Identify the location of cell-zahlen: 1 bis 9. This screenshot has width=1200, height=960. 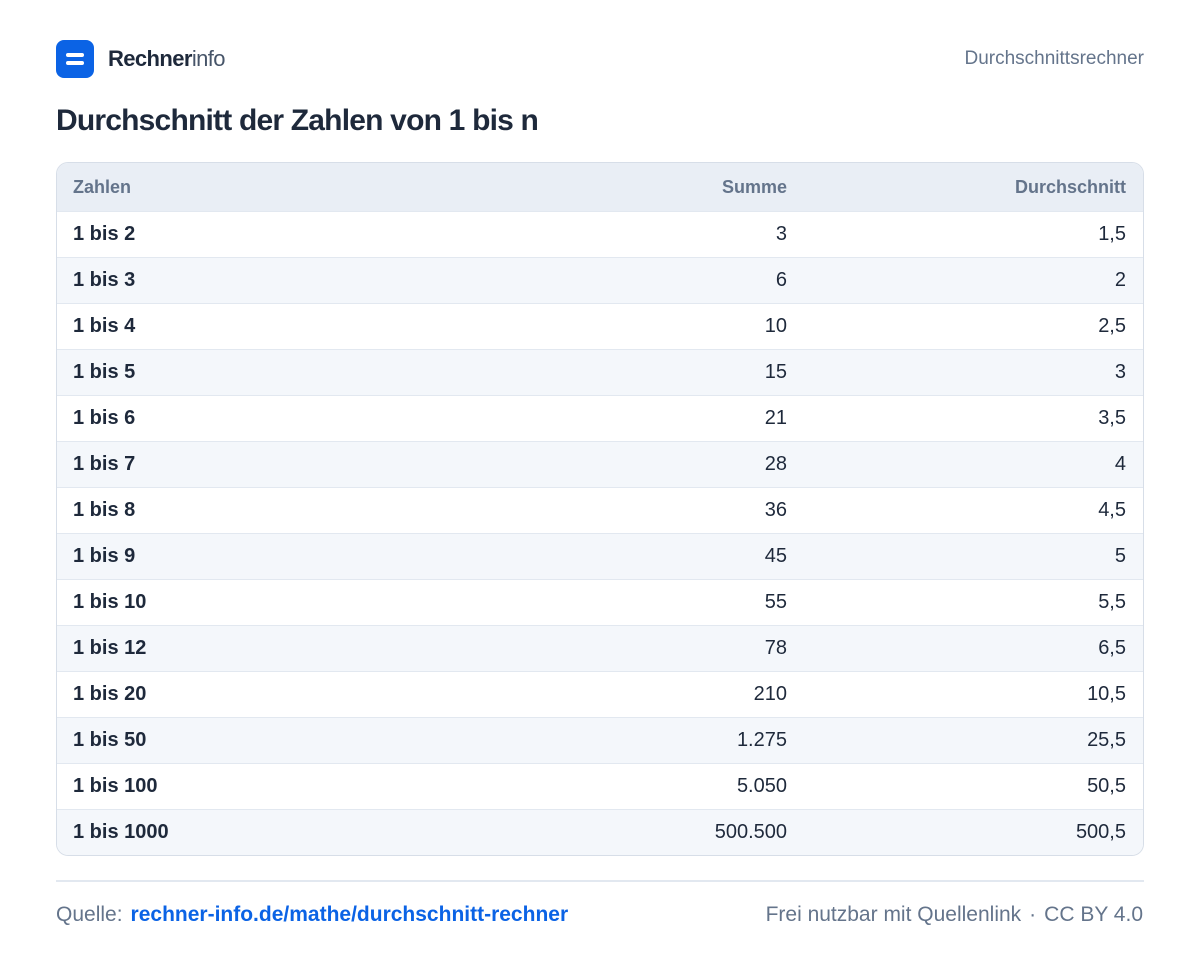
(104, 556).